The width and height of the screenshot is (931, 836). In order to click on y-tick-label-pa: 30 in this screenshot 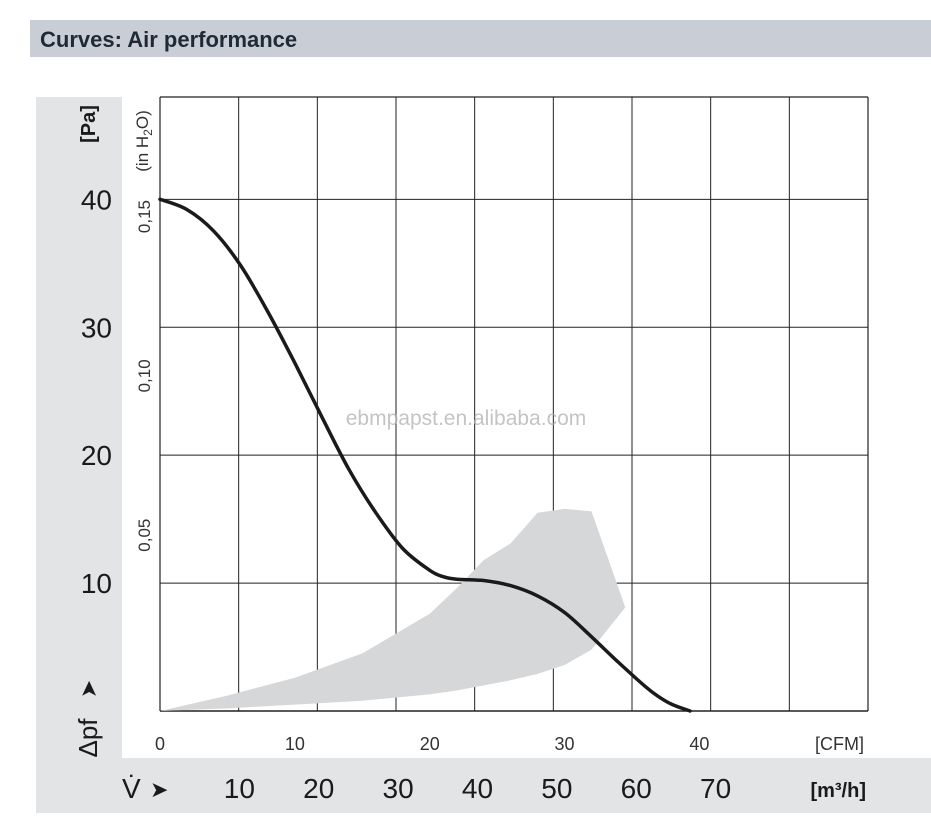, I will do `click(96, 327)`.